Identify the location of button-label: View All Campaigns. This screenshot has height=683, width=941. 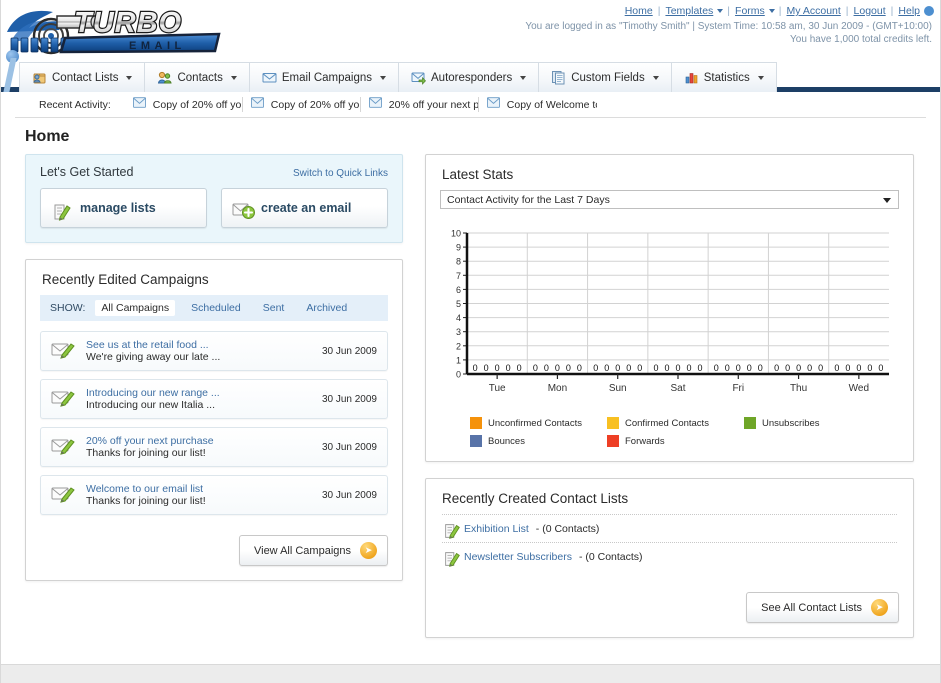
(302, 550).